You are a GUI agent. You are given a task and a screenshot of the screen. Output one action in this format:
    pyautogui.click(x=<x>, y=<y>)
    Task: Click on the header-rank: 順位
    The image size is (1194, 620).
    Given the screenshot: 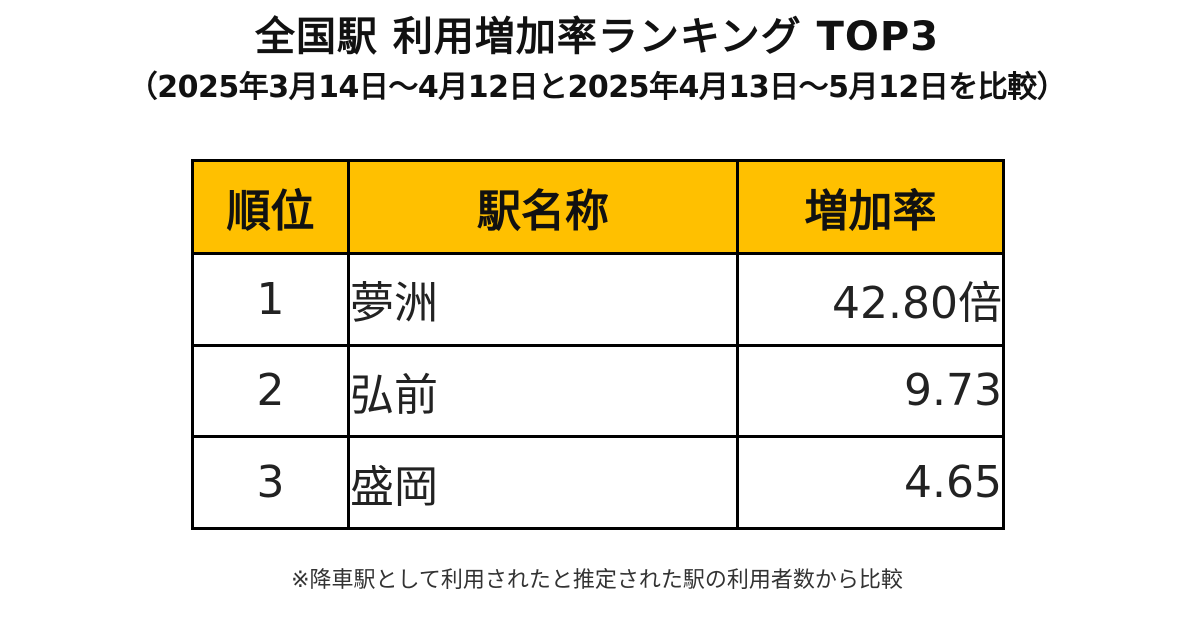 What is the action you would take?
    pyautogui.click(x=270, y=207)
    